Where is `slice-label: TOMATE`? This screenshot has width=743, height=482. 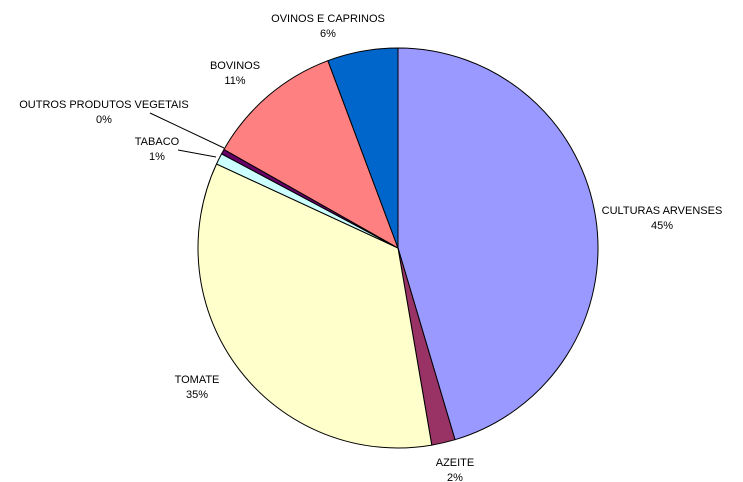
slice-label: TOMATE is located at coordinates (197, 380).